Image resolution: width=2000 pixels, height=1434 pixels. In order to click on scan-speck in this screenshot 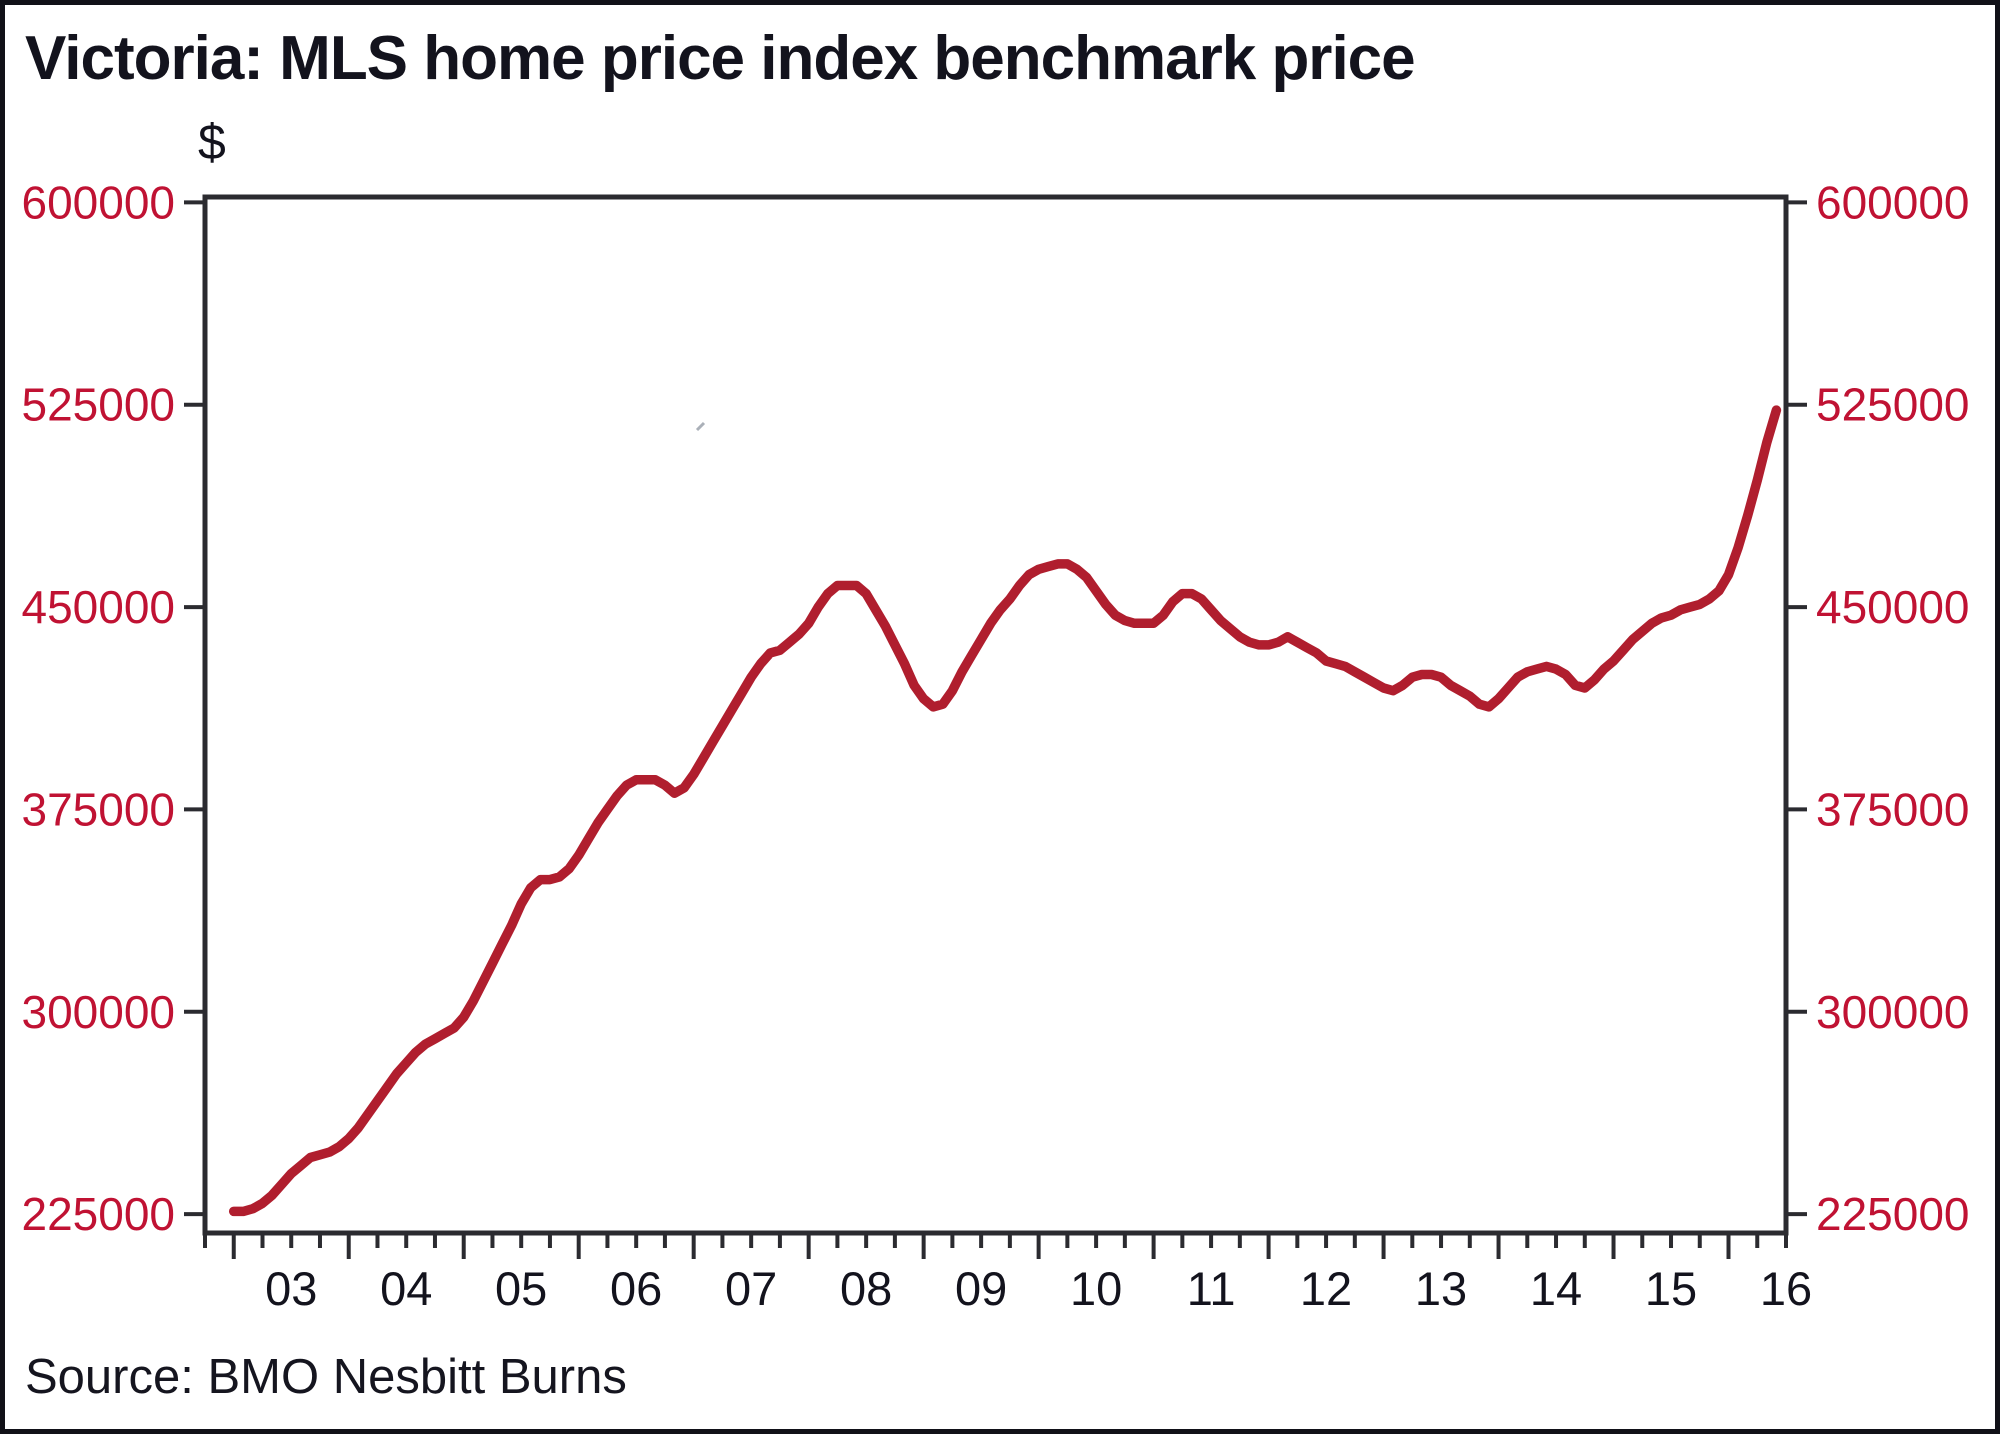, I will do `click(700, 426)`.